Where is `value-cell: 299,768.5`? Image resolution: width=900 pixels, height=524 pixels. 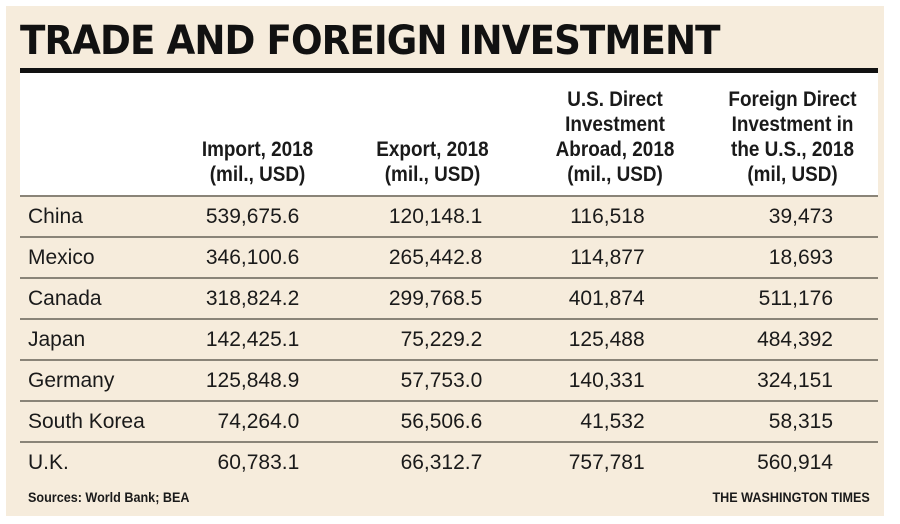
value-cell: 299,768.5 is located at coordinates (418, 298).